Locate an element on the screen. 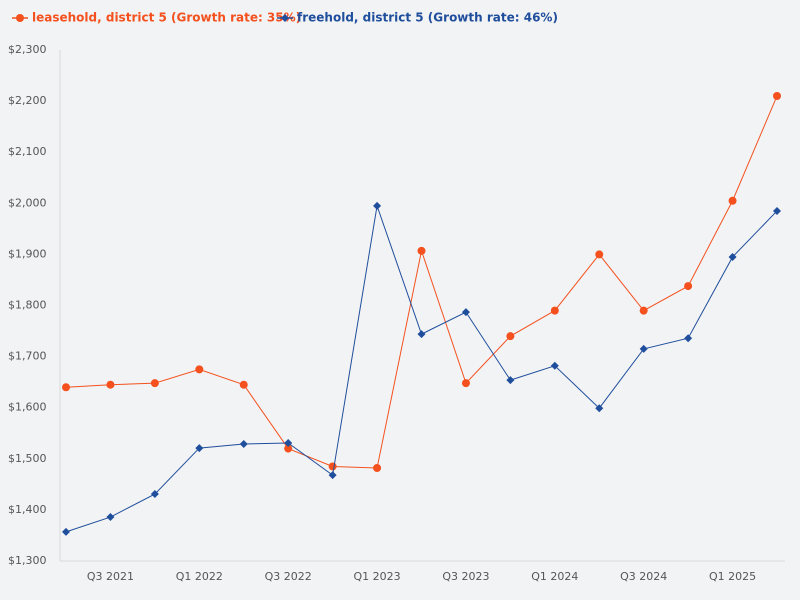 Image resolution: width=800 pixels, height=600 pixels. legend-label: leasehold, district 5 (Growth rate: 35%) is located at coordinates (166, 18).